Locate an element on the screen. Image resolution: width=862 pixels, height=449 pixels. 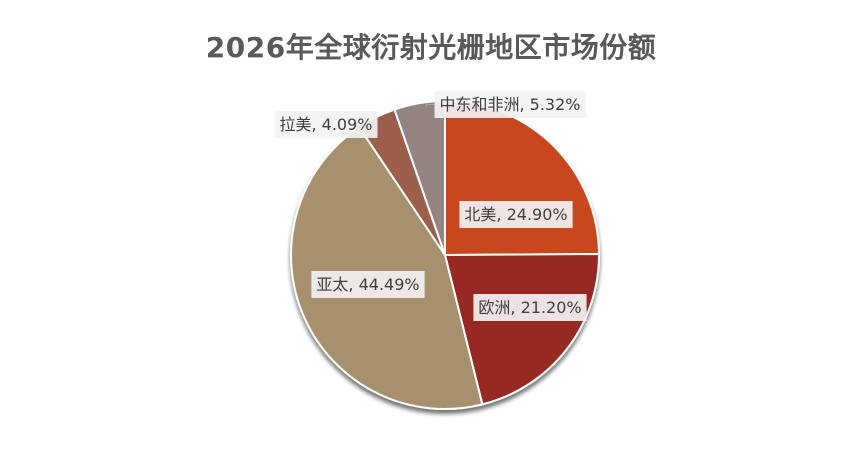
data-label-5: 中东和非洲, 5.32% is located at coordinates (510, 104).